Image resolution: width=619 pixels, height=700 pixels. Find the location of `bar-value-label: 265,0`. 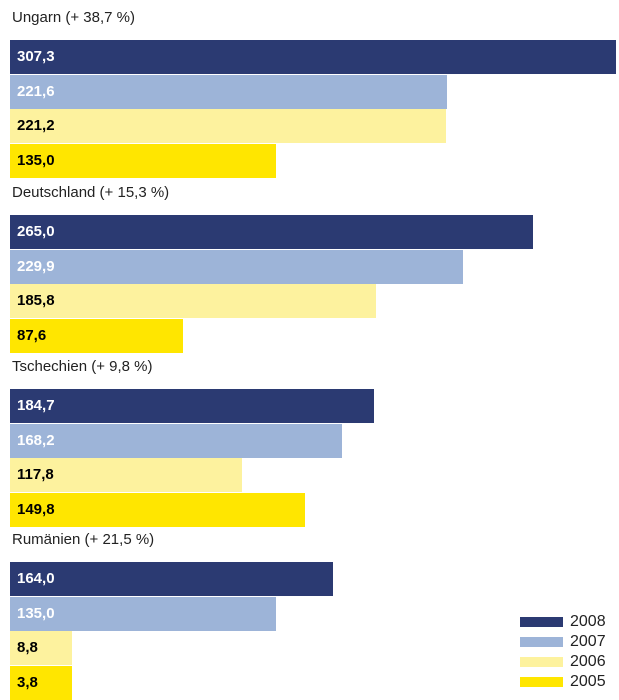

bar-value-label: 265,0 is located at coordinates (36, 231).